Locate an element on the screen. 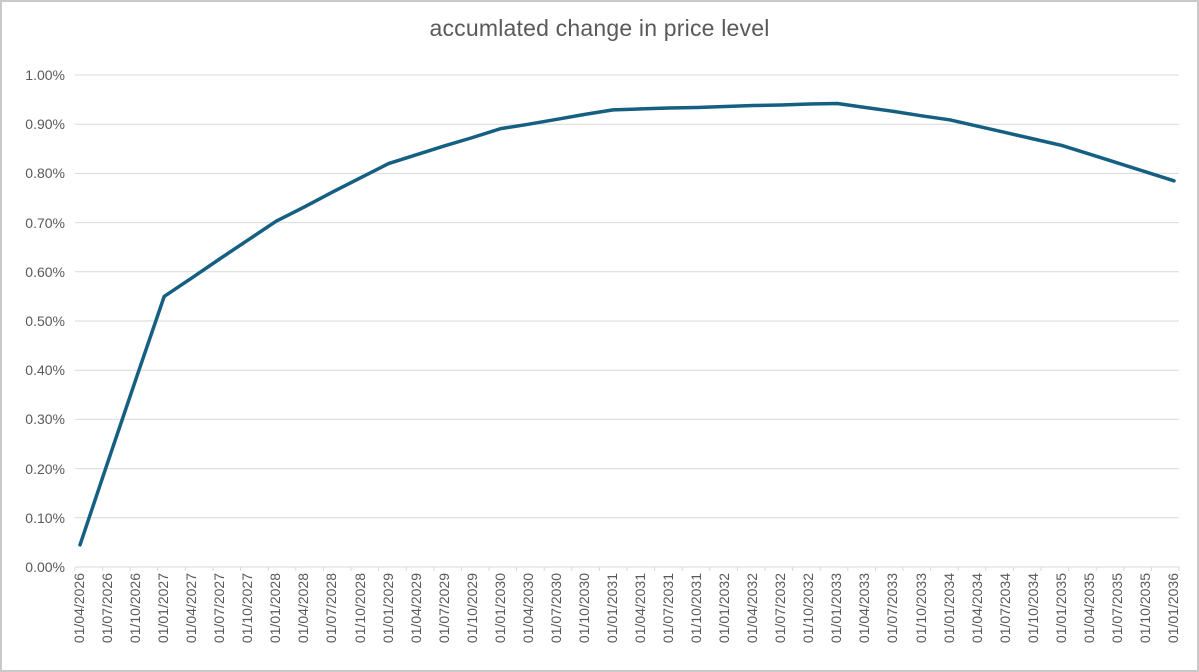  x-tick-label: 01/07/2029 is located at coordinates (443, 608).